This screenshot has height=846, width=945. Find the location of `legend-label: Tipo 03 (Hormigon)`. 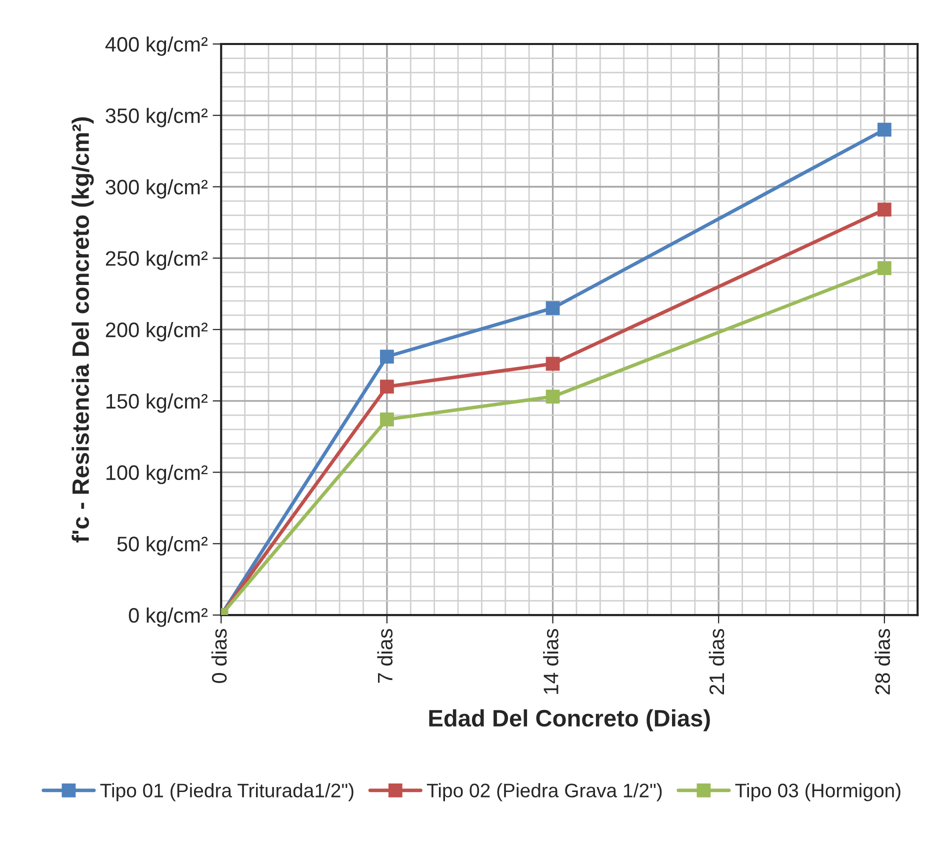

legend-label: Tipo 03 (Hormigon) is located at coordinates (817, 792).